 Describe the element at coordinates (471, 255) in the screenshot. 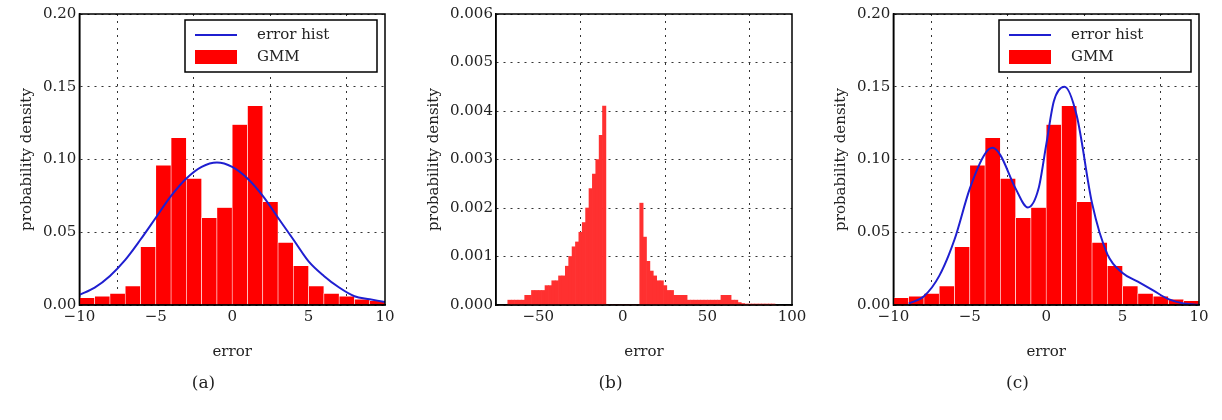

I see `y-tick-label: 0.001` at that location.